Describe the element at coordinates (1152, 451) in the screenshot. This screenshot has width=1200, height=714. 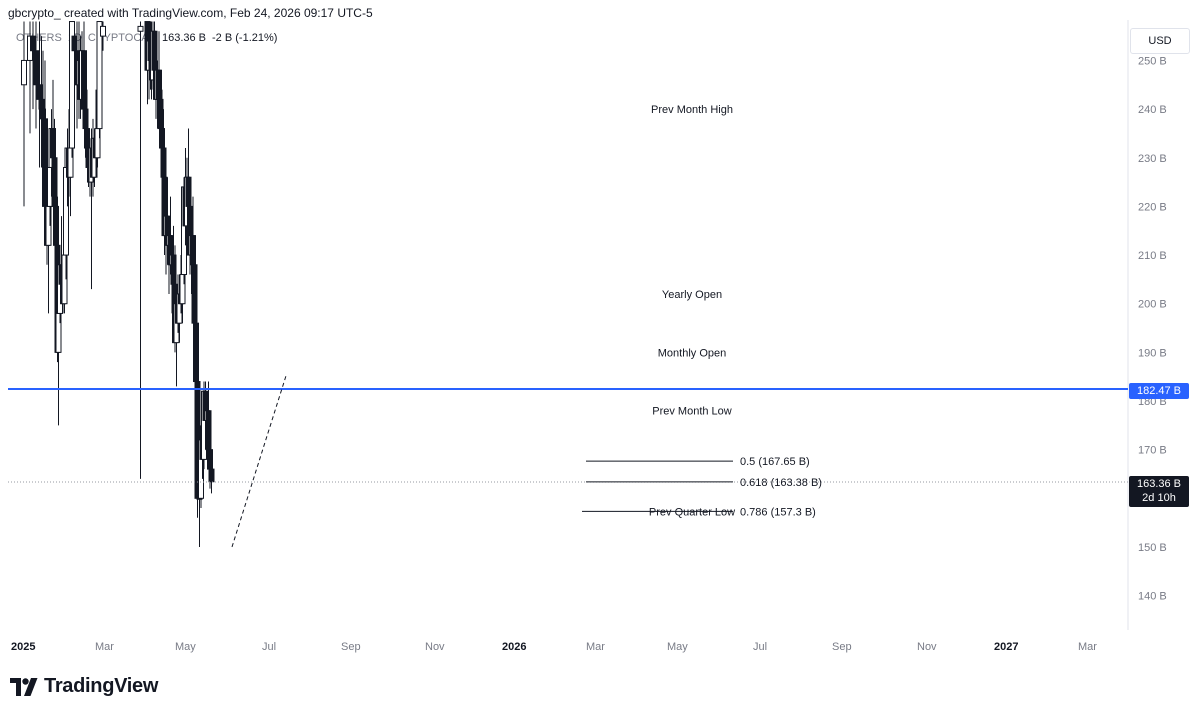
I see `price-tick-label: 170 B` at that location.